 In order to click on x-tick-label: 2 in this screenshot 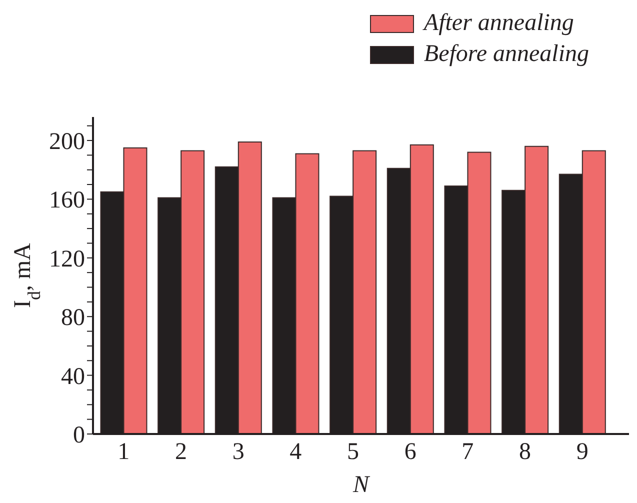, I will do `click(181, 452)`.